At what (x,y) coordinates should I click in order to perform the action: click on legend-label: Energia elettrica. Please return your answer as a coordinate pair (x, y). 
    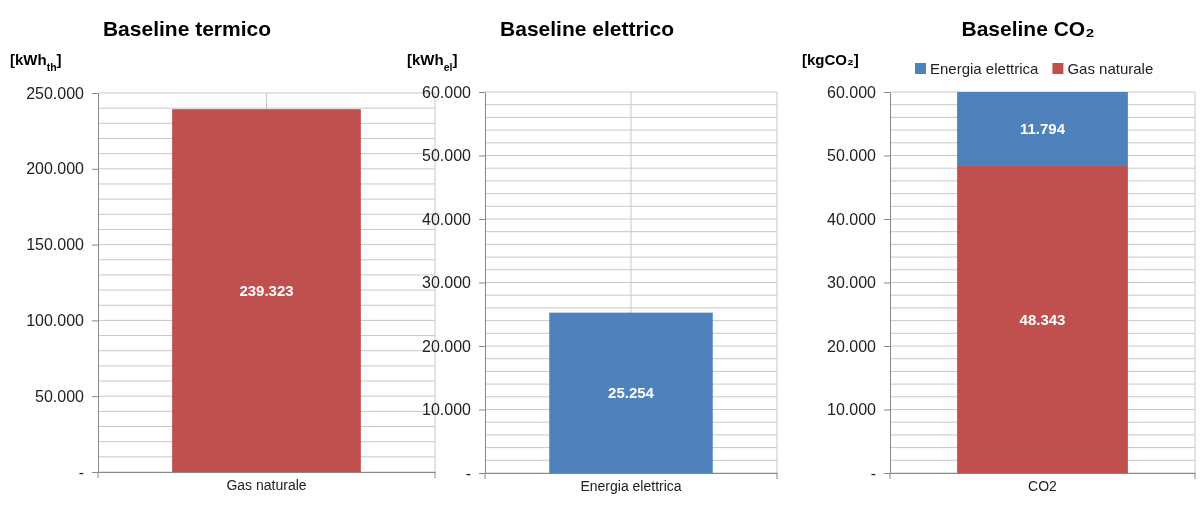
    Looking at the image, I should click on (985, 68).